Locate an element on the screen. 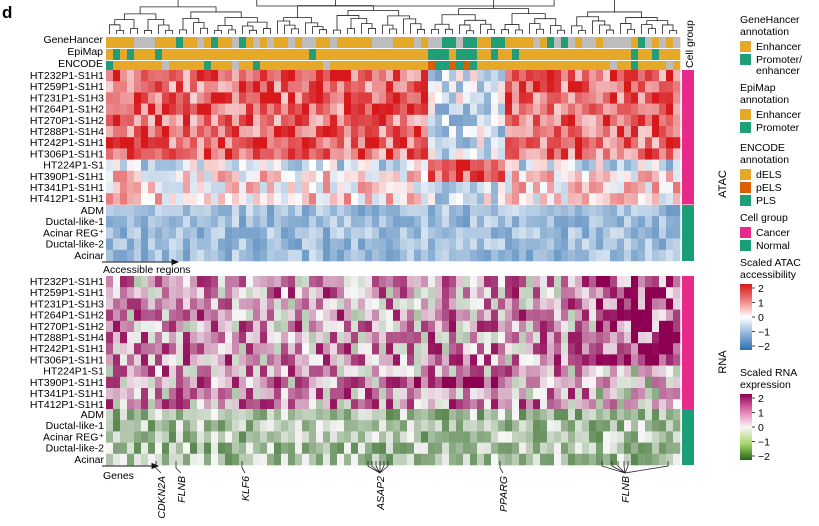 The height and width of the screenshot is (526, 819). legend-swatch is located at coordinates (745, 245).